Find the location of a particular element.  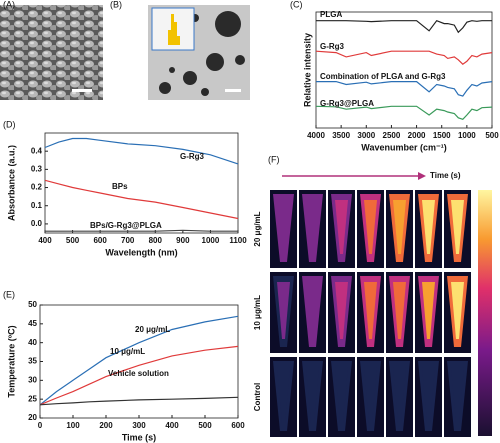

x-axis-title: Wavenumber (cm⁻¹) is located at coordinates (403, 147).